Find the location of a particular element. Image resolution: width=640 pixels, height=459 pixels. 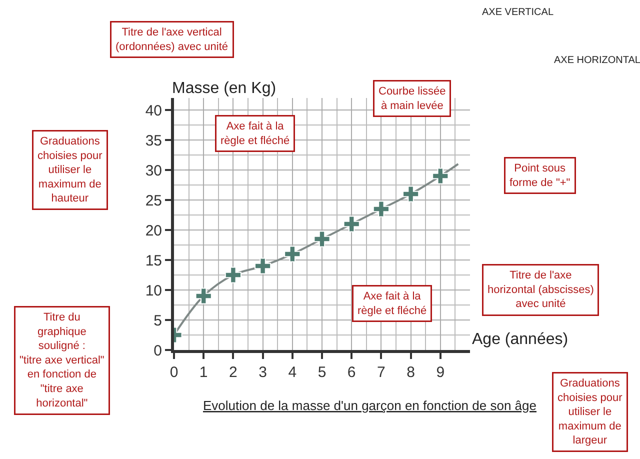

text: Point sous forme de "+" is located at coordinates (540, 175).